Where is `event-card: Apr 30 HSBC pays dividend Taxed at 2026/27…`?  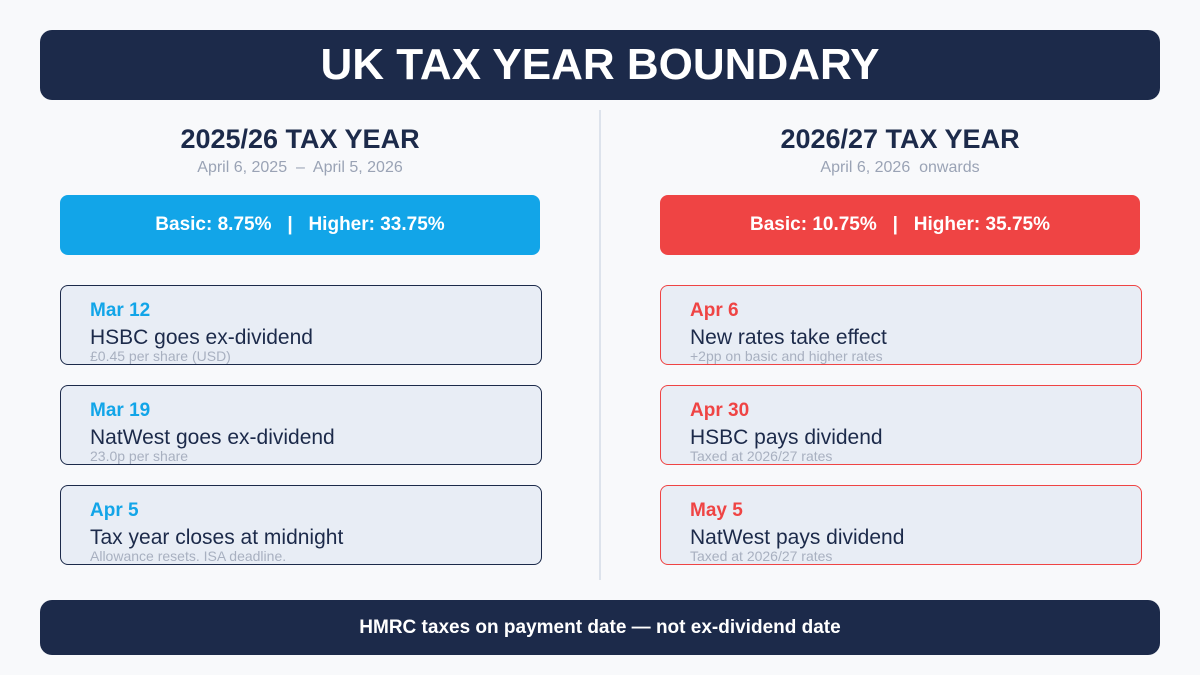 event-card: Apr 30 HSBC pays dividend Taxed at 2026/27… is located at coordinates (901, 425).